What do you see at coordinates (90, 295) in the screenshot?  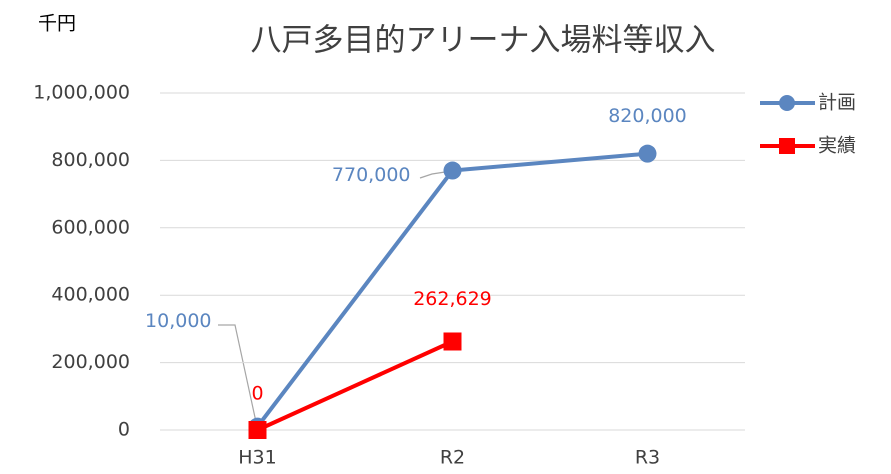 I see `y-tick-label: 400,000` at bounding box center [90, 295].